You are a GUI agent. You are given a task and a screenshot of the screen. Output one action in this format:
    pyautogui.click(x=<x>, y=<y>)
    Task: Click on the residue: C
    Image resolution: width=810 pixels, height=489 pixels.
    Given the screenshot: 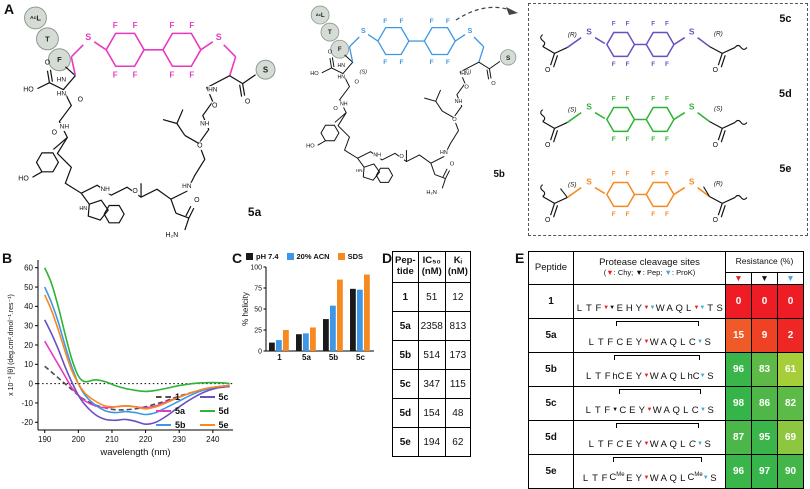 What is the action you would take?
    pyautogui.click(x=623, y=410)
    